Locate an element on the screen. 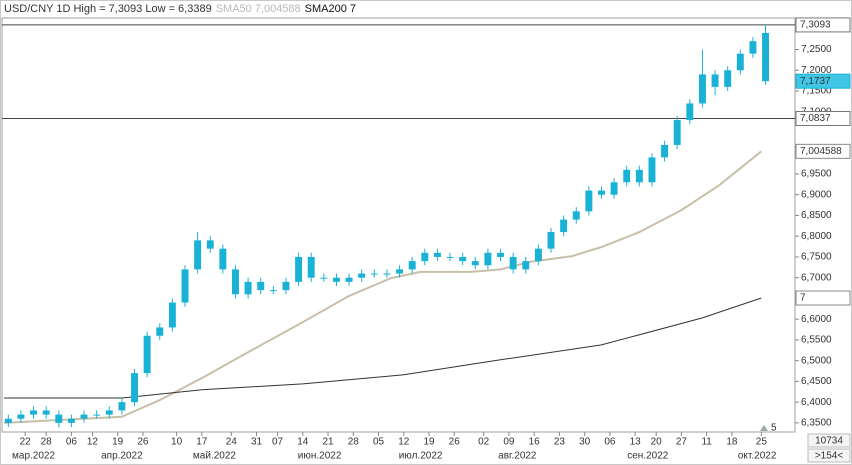  y-tick-label: 6,6000 is located at coordinates (816, 319).